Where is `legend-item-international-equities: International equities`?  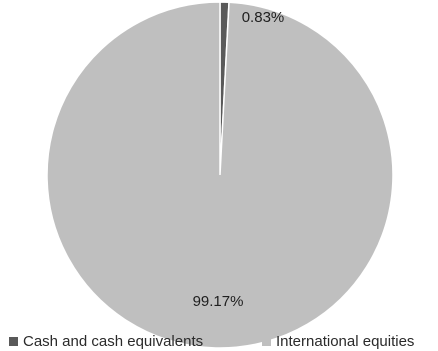
legend-item-international-equities: International equities is located at coordinates (338, 341).